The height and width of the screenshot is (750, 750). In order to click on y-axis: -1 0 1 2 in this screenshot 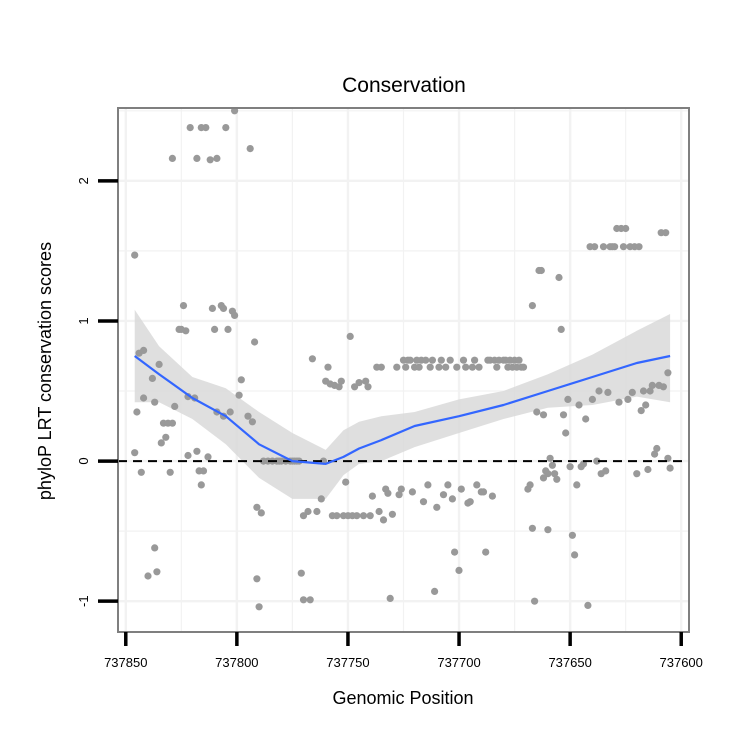, I will do `click(97, 392)`.